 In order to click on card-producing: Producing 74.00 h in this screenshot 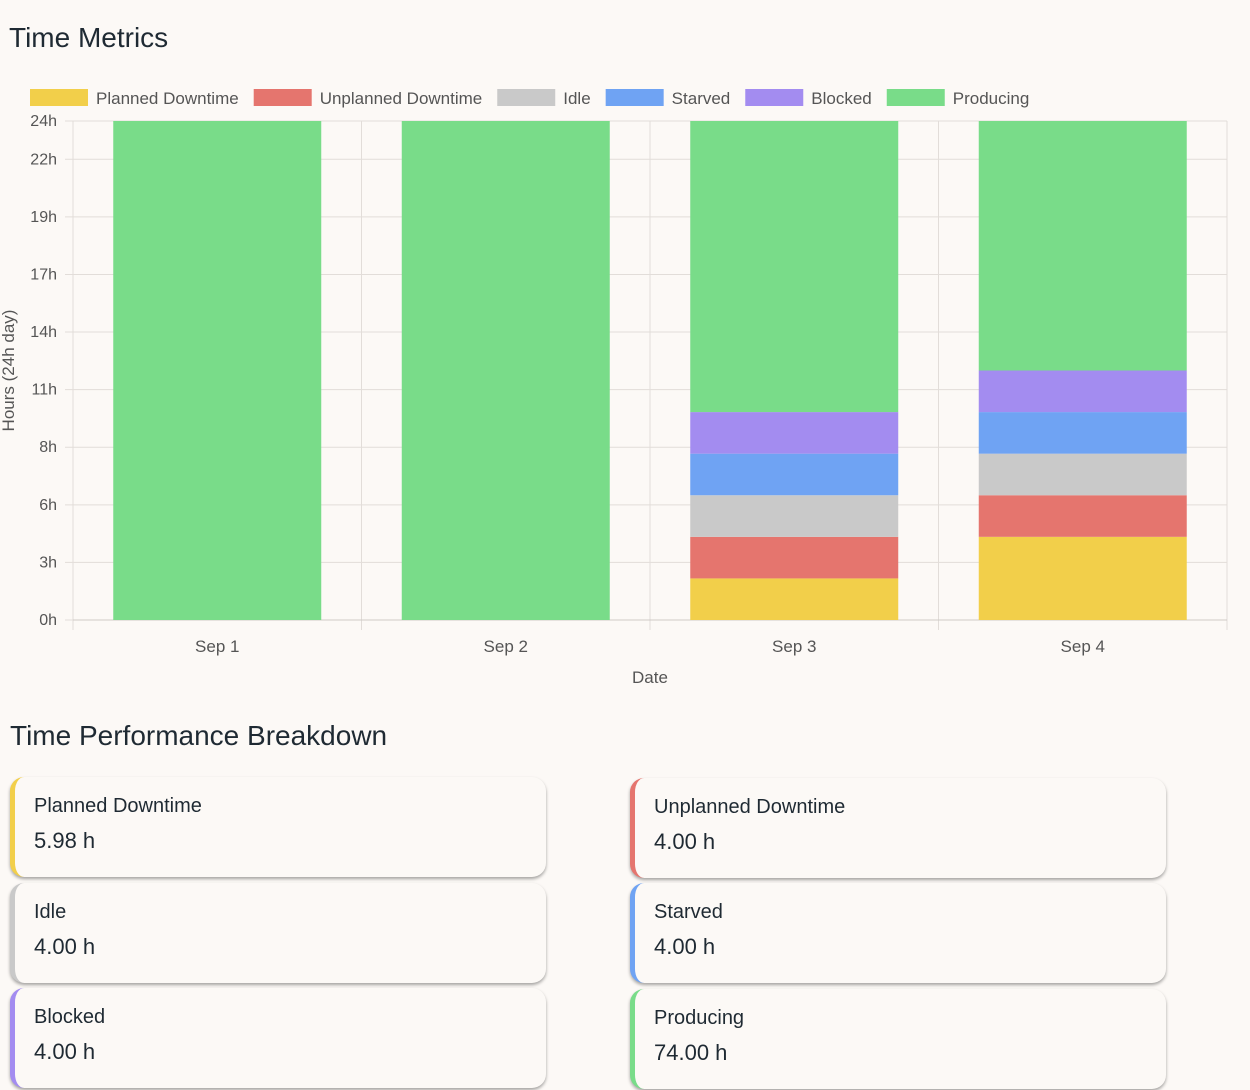, I will do `click(898, 1039)`.